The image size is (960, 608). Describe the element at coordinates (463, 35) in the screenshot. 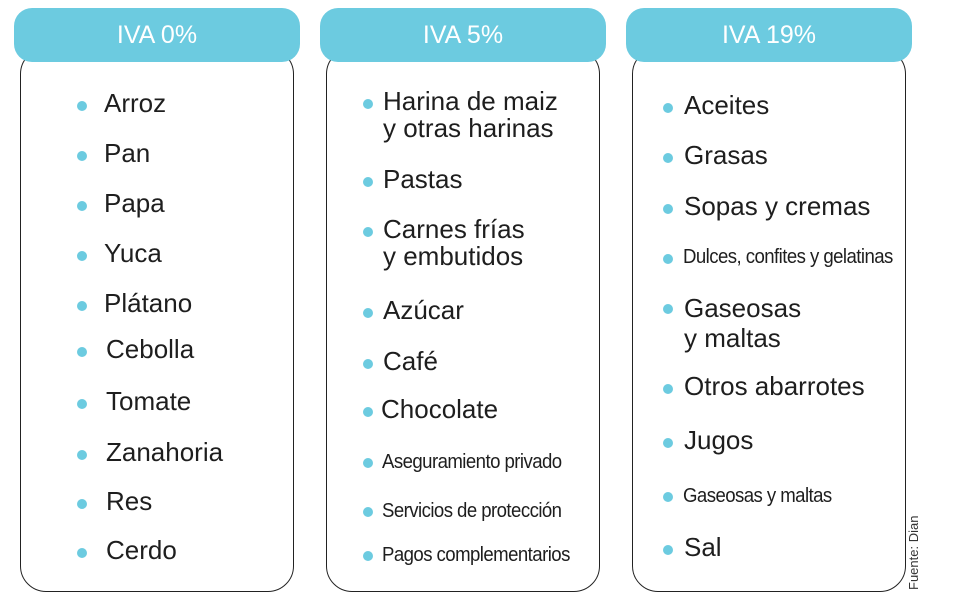

I see `column-header: IVA 5%` at that location.